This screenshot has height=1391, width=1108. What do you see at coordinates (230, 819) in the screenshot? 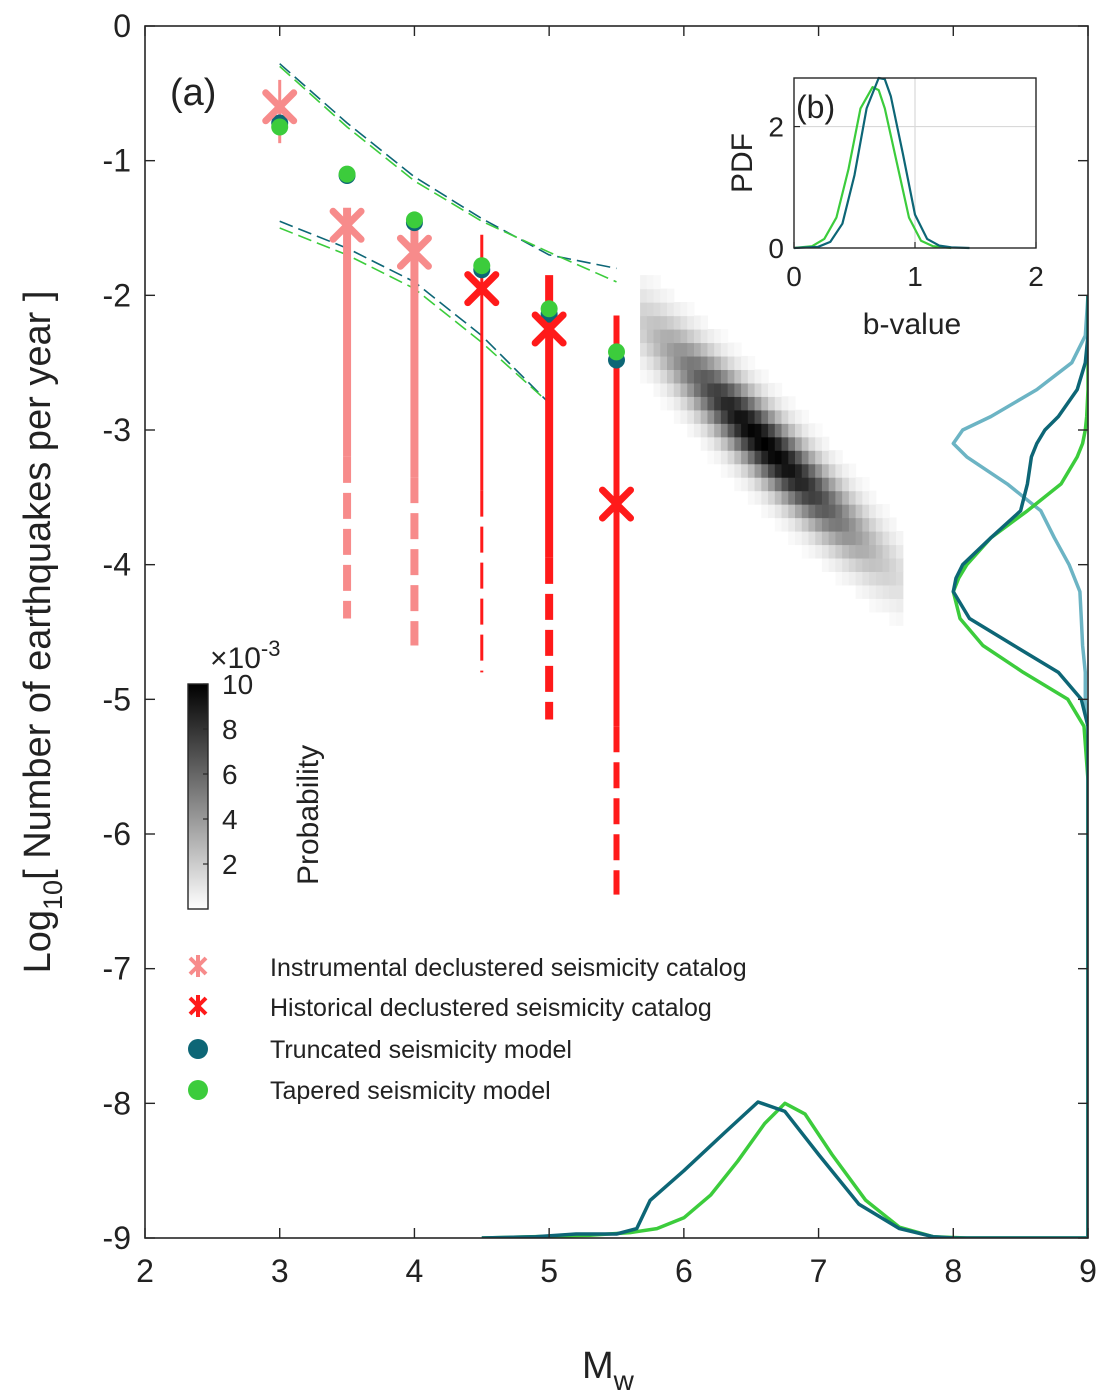
I see `colorbar-tick-label: 4` at bounding box center [230, 819].